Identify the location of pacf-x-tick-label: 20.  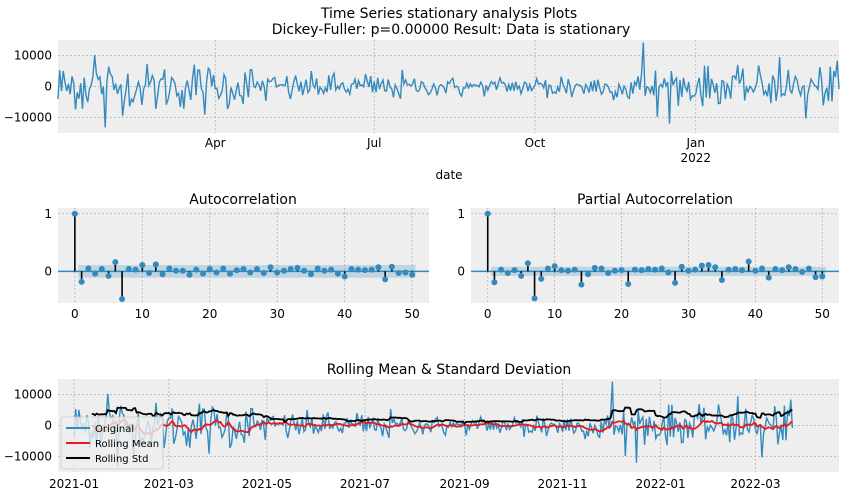
(621, 314).